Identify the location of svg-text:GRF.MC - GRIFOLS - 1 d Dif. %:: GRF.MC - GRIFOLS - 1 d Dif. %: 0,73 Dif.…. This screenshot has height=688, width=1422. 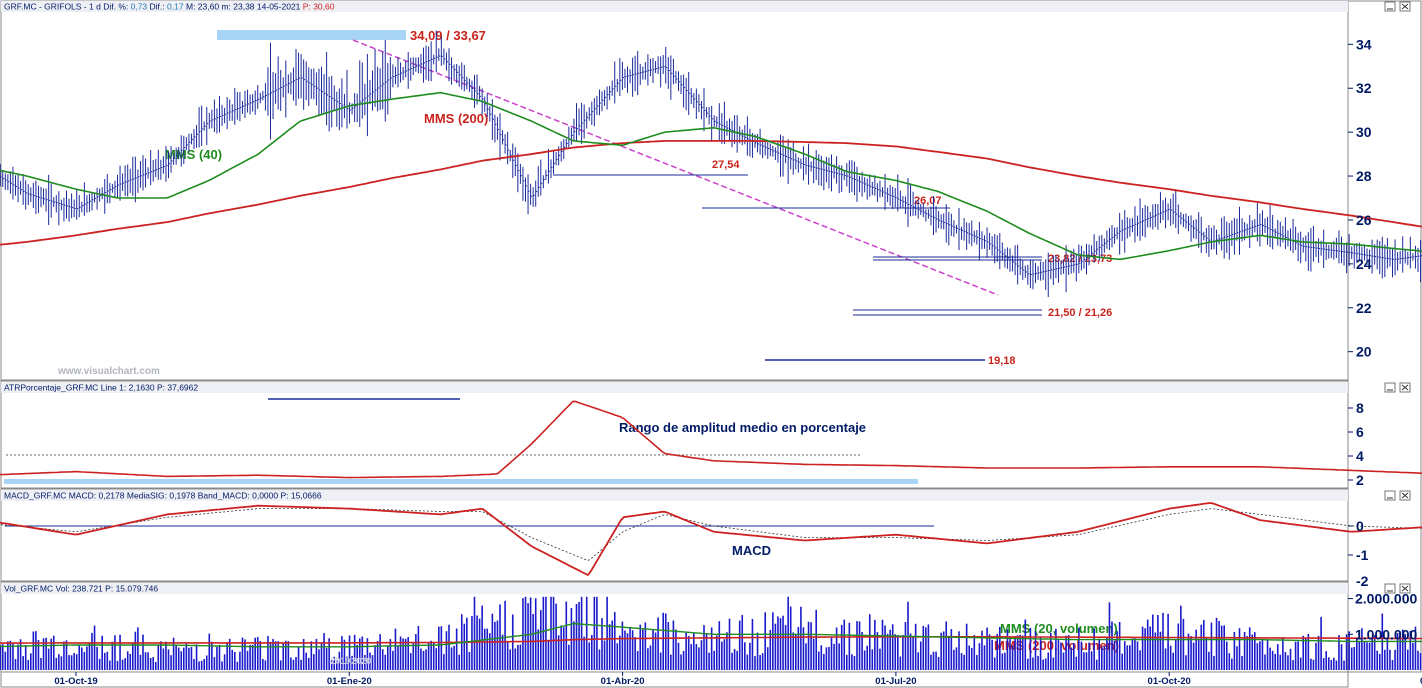
(169, 7).